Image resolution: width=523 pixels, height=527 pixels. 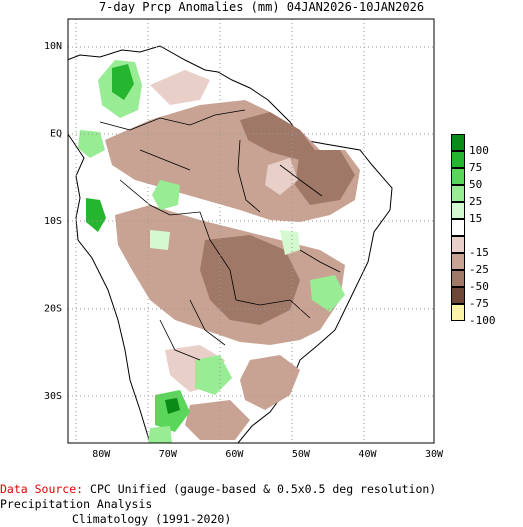 What do you see at coordinates (476, 167) in the screenshot?
I see `legend-label: 75` at bounding box center [476, 167].